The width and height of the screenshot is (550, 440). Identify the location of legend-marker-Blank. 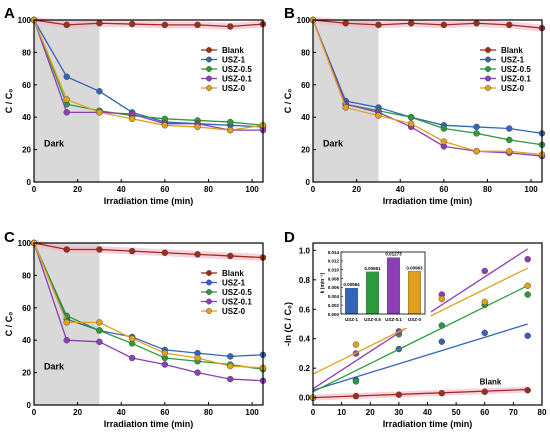
(488, 50).